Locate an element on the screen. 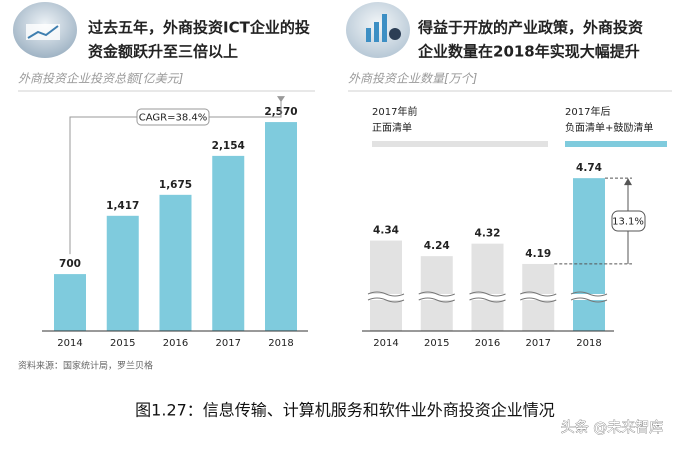  value-label: 4.24 is located at coordinates (437, 246).